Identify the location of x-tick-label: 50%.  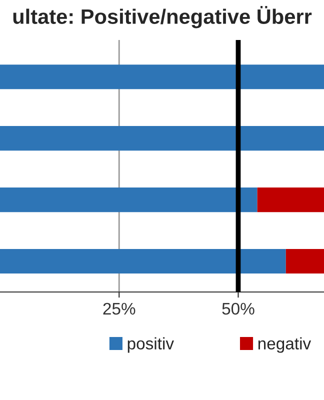
(238, 308).